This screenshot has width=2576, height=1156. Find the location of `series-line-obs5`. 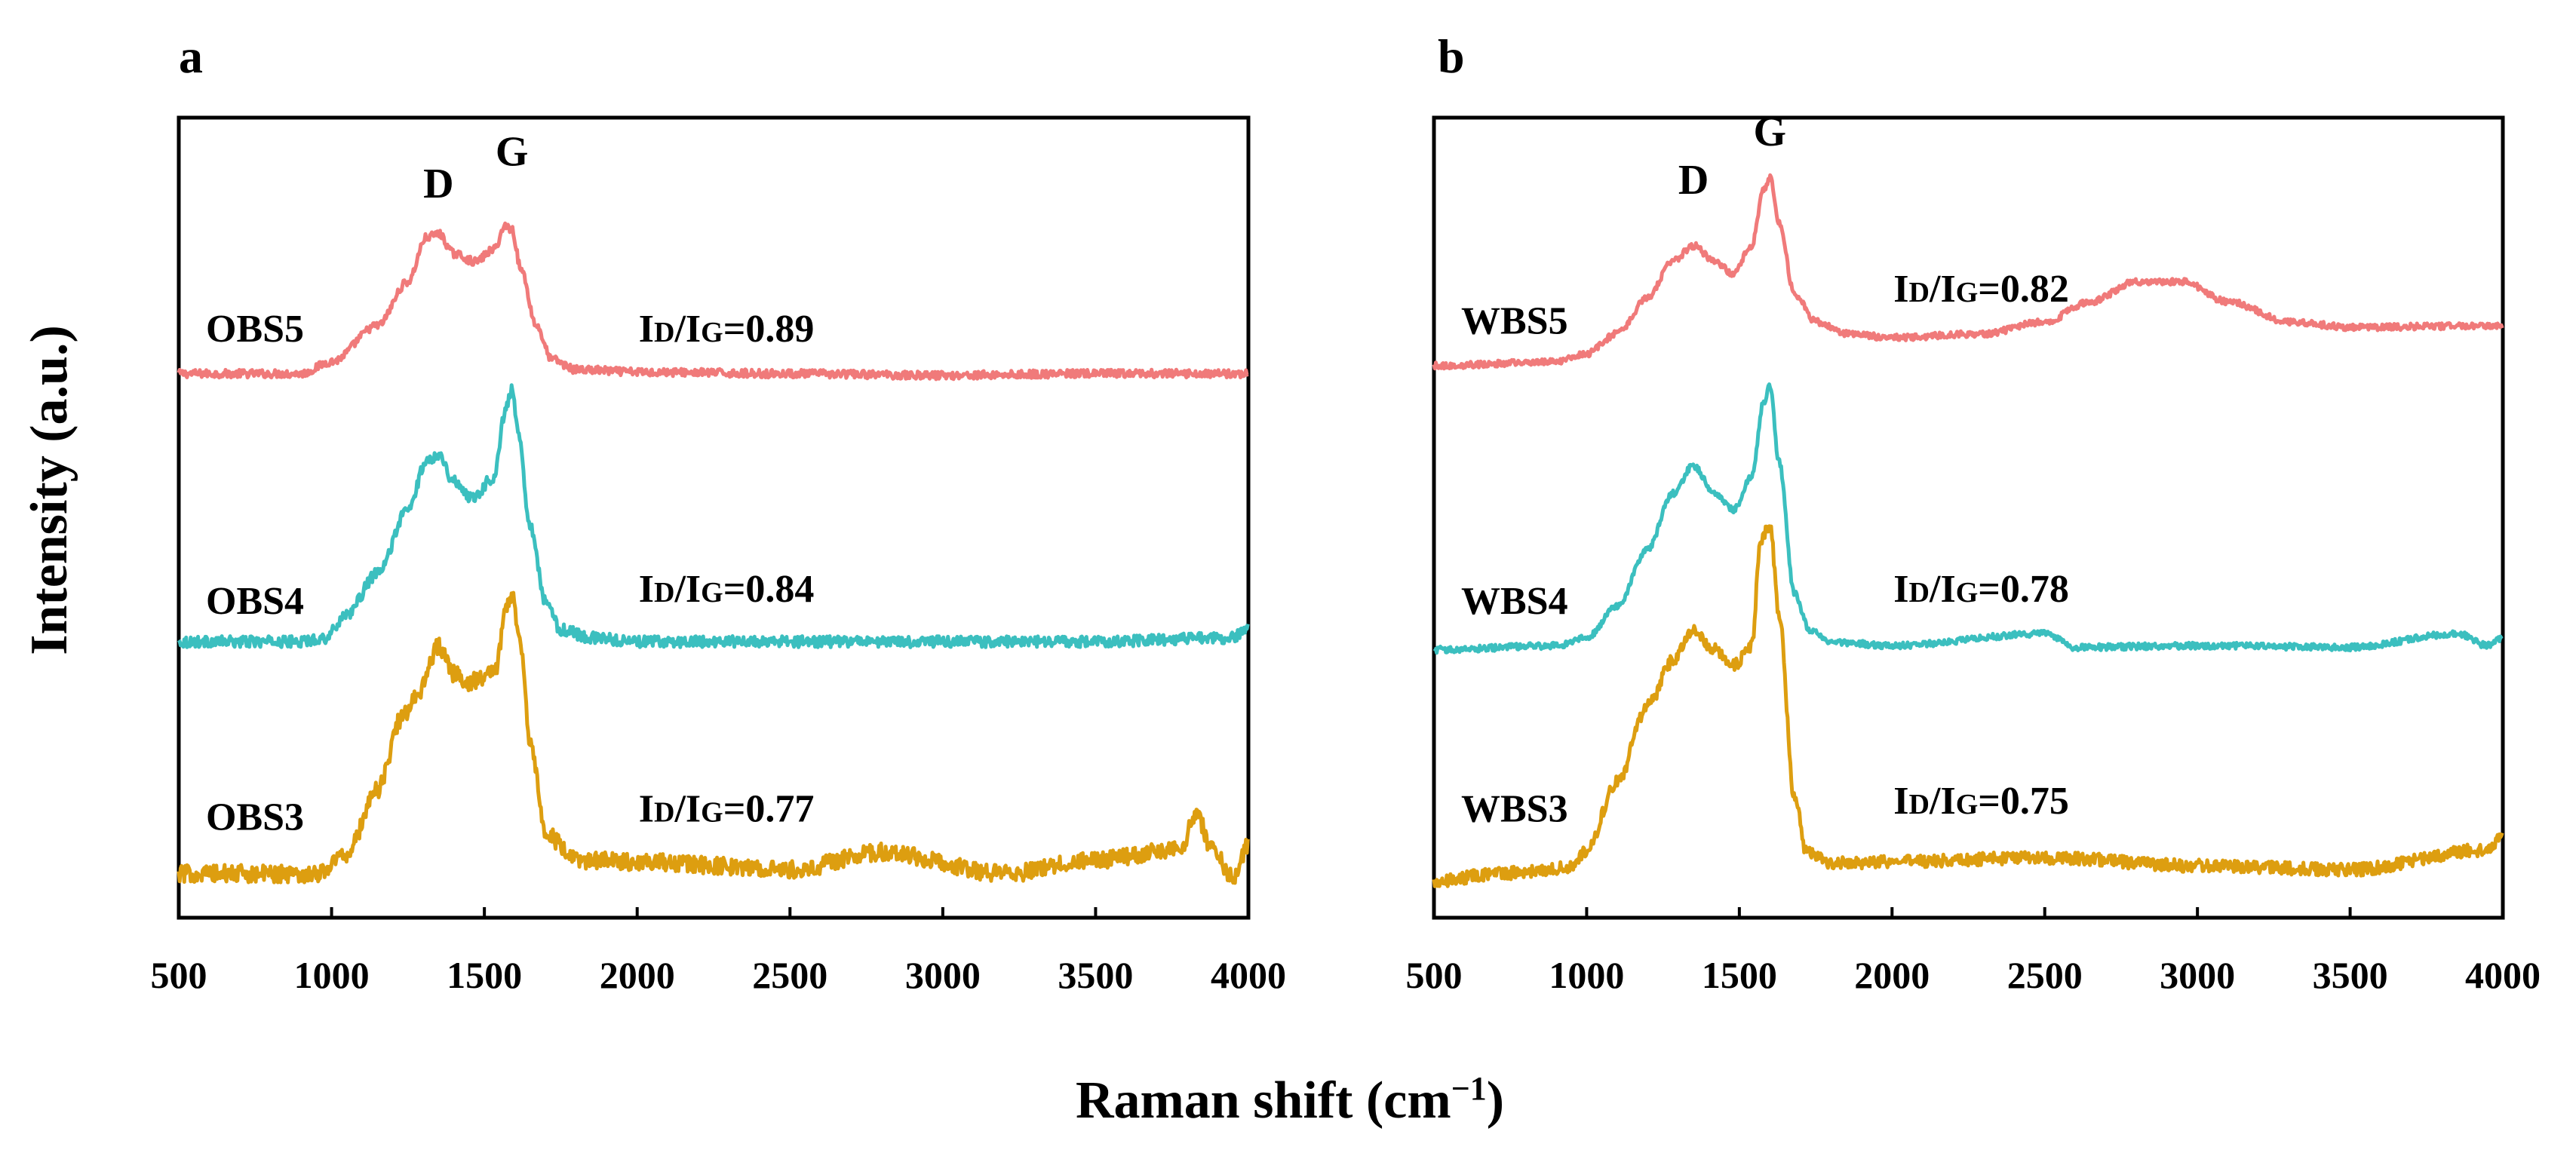

series-line-obs5 is located at coordinates (713, 301).